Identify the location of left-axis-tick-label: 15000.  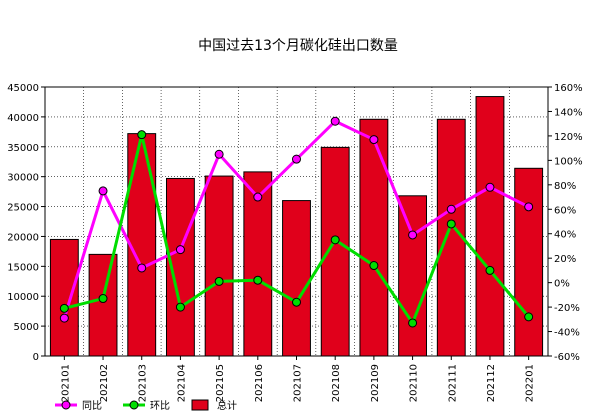
(23, 267).